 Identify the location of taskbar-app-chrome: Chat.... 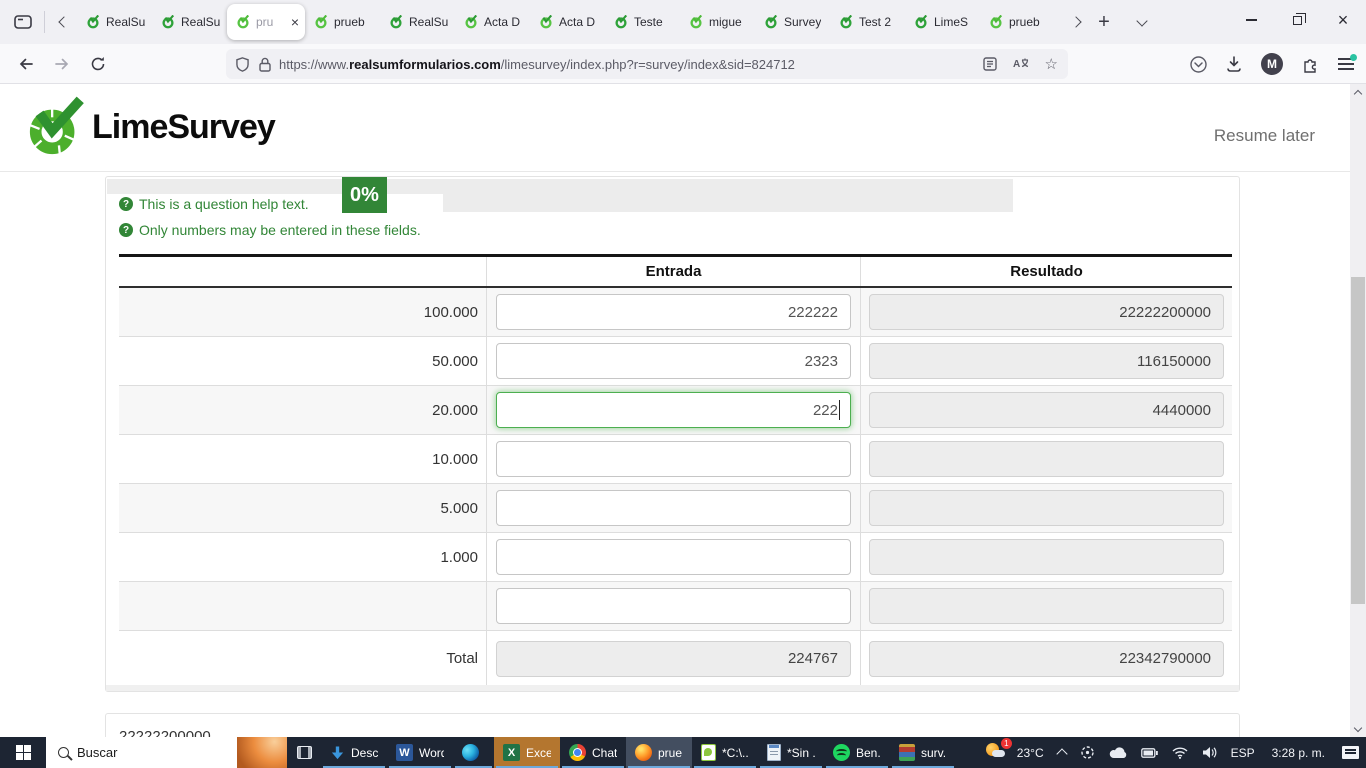
(593, 752).